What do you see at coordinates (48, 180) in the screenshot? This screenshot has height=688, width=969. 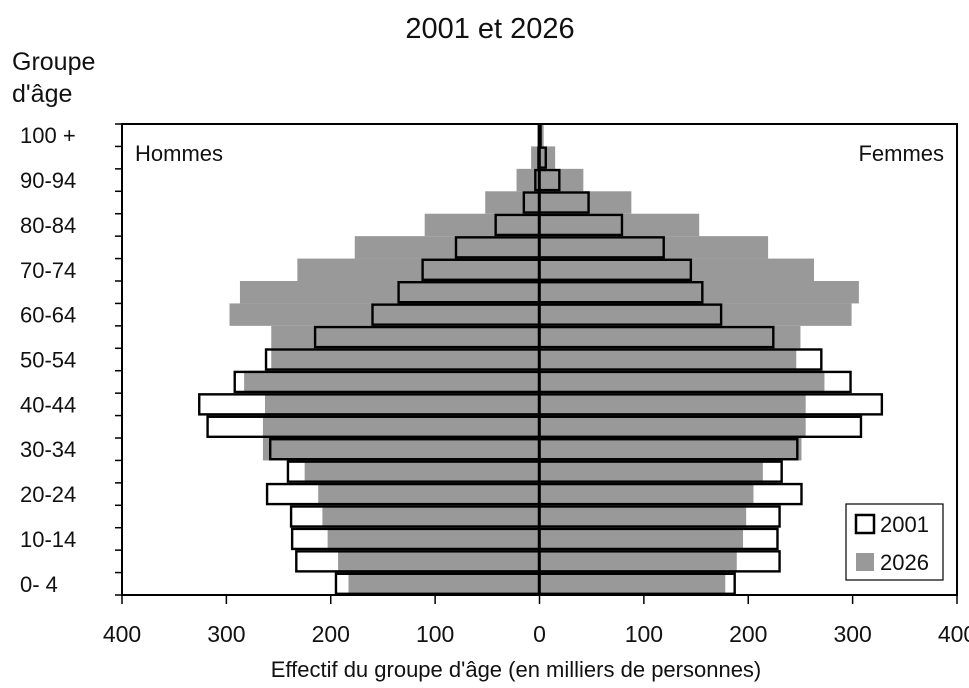 I see `y-tick-label: 90-94` at bounding box center [48, 180].